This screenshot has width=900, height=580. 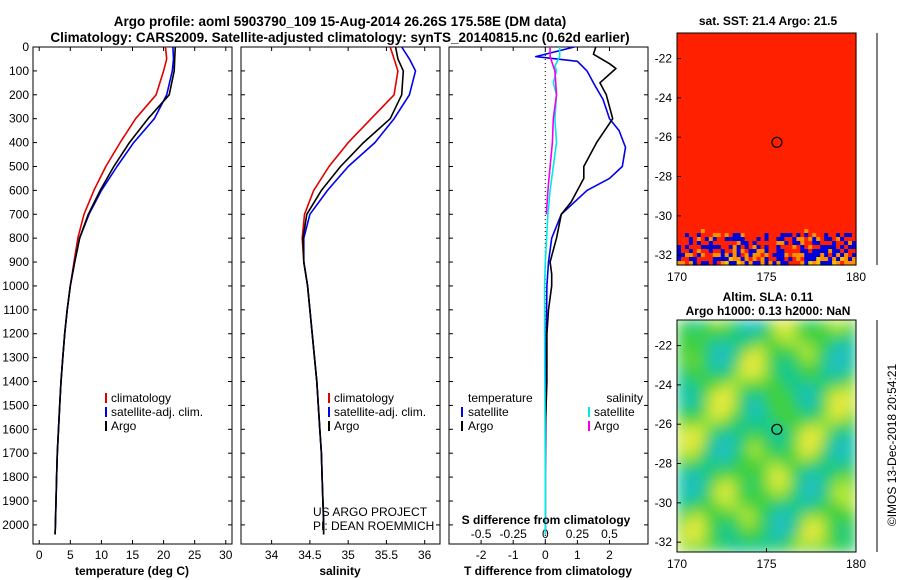 What do you see at coordinates (70, 555) in the screenshot?
I see `x-tick-label: 5` at bounding box center [70, 555].